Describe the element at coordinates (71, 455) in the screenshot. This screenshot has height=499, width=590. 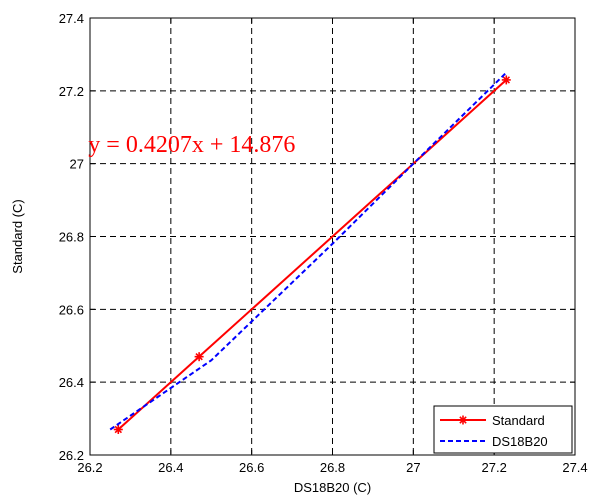
I see `y-tick-label: 26.2` at that location.